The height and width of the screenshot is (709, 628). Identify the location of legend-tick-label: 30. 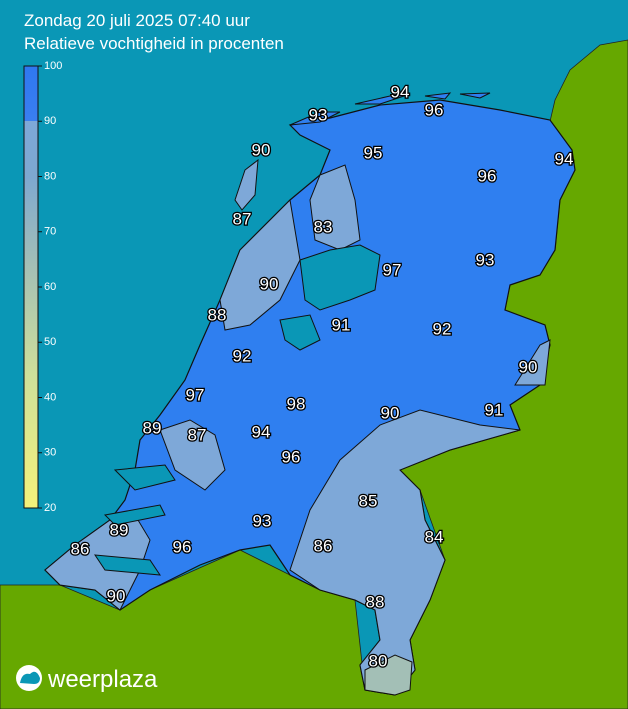
(50, 453).